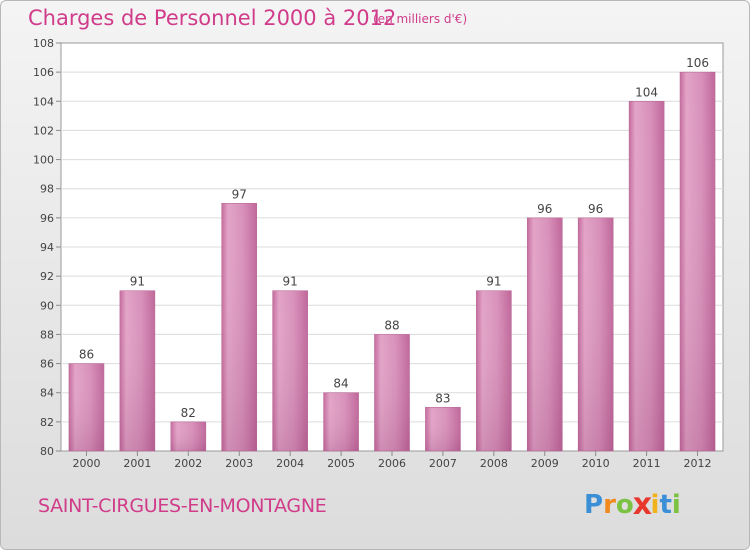  I want to click on y-tick-label: 90, so click(47, 305).